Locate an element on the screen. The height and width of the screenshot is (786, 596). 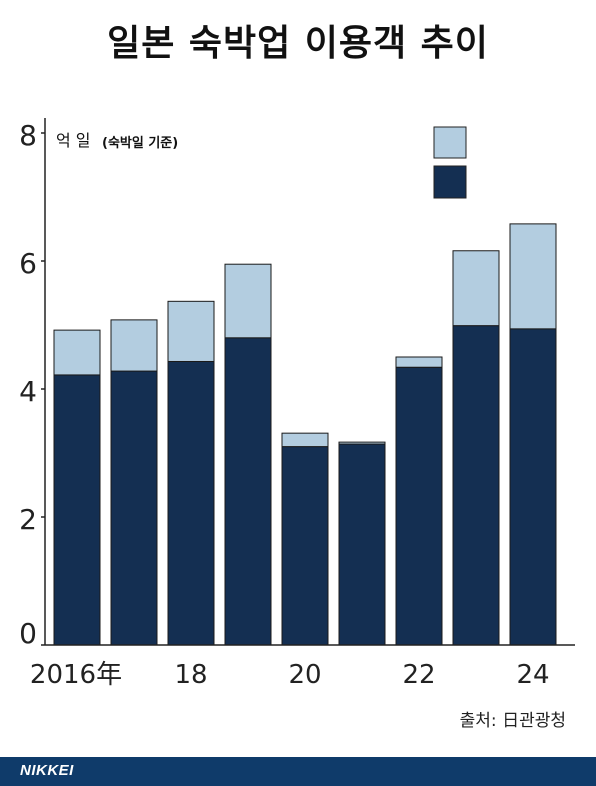
y-tick-label: 2 is located at coordinates (28, 519).